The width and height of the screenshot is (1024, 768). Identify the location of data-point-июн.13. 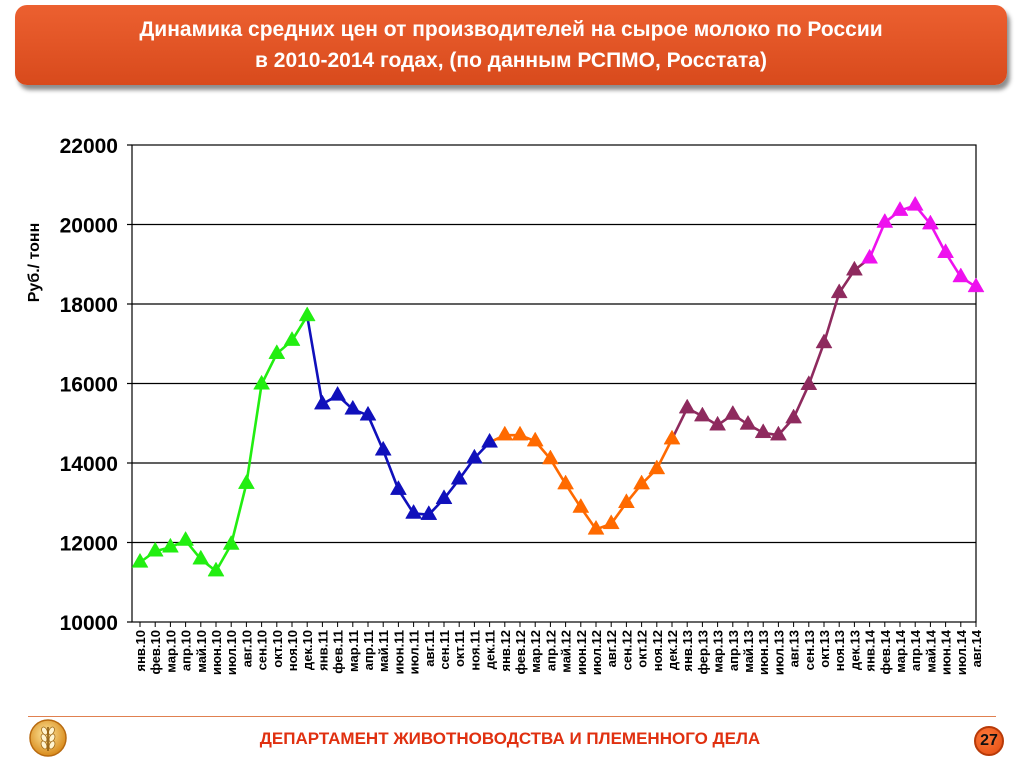
(763, 431).